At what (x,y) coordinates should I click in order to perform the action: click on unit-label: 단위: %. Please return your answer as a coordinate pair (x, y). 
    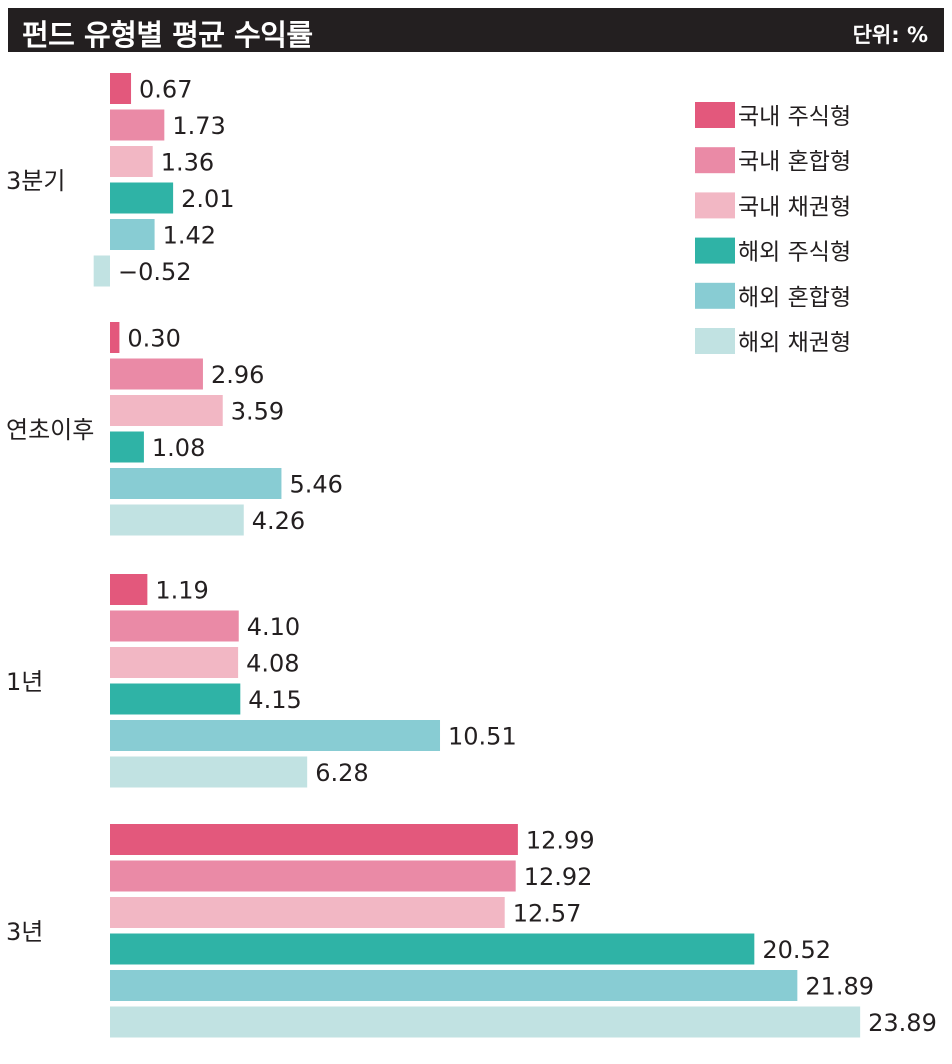
    Looking at the image, I should click on (890, 35).